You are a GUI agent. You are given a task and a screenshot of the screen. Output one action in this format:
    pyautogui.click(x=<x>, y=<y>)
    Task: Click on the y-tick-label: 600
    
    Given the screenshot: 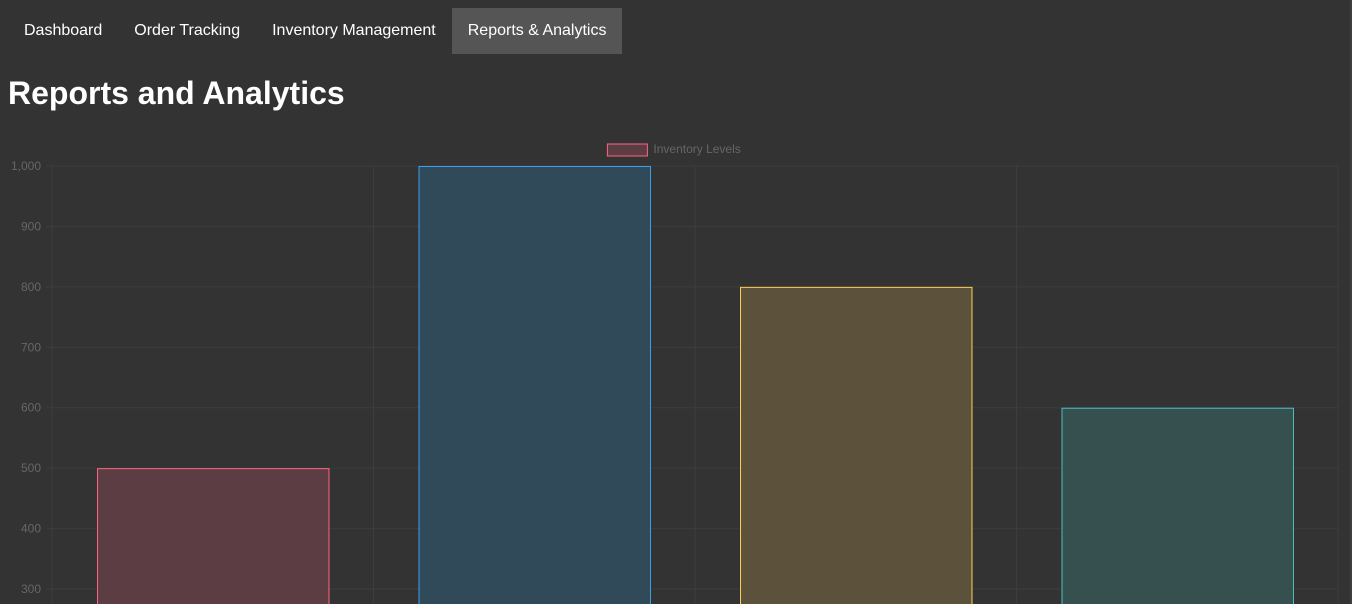 What is the action you would take?
    pyautogui.click(x=31, y=408)
    